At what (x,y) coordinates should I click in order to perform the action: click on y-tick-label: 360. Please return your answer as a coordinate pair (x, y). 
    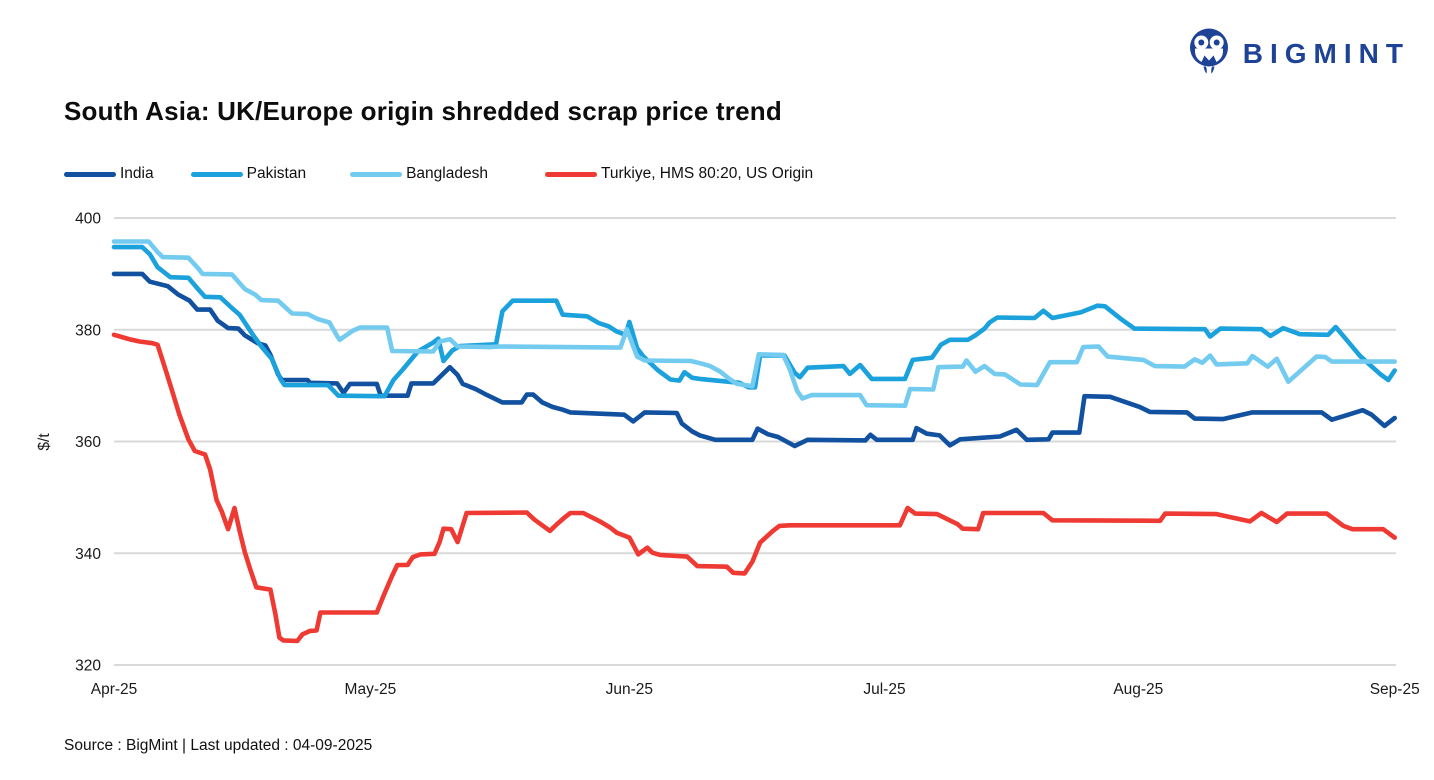
    Looking at the image, I should click on (88, 442).